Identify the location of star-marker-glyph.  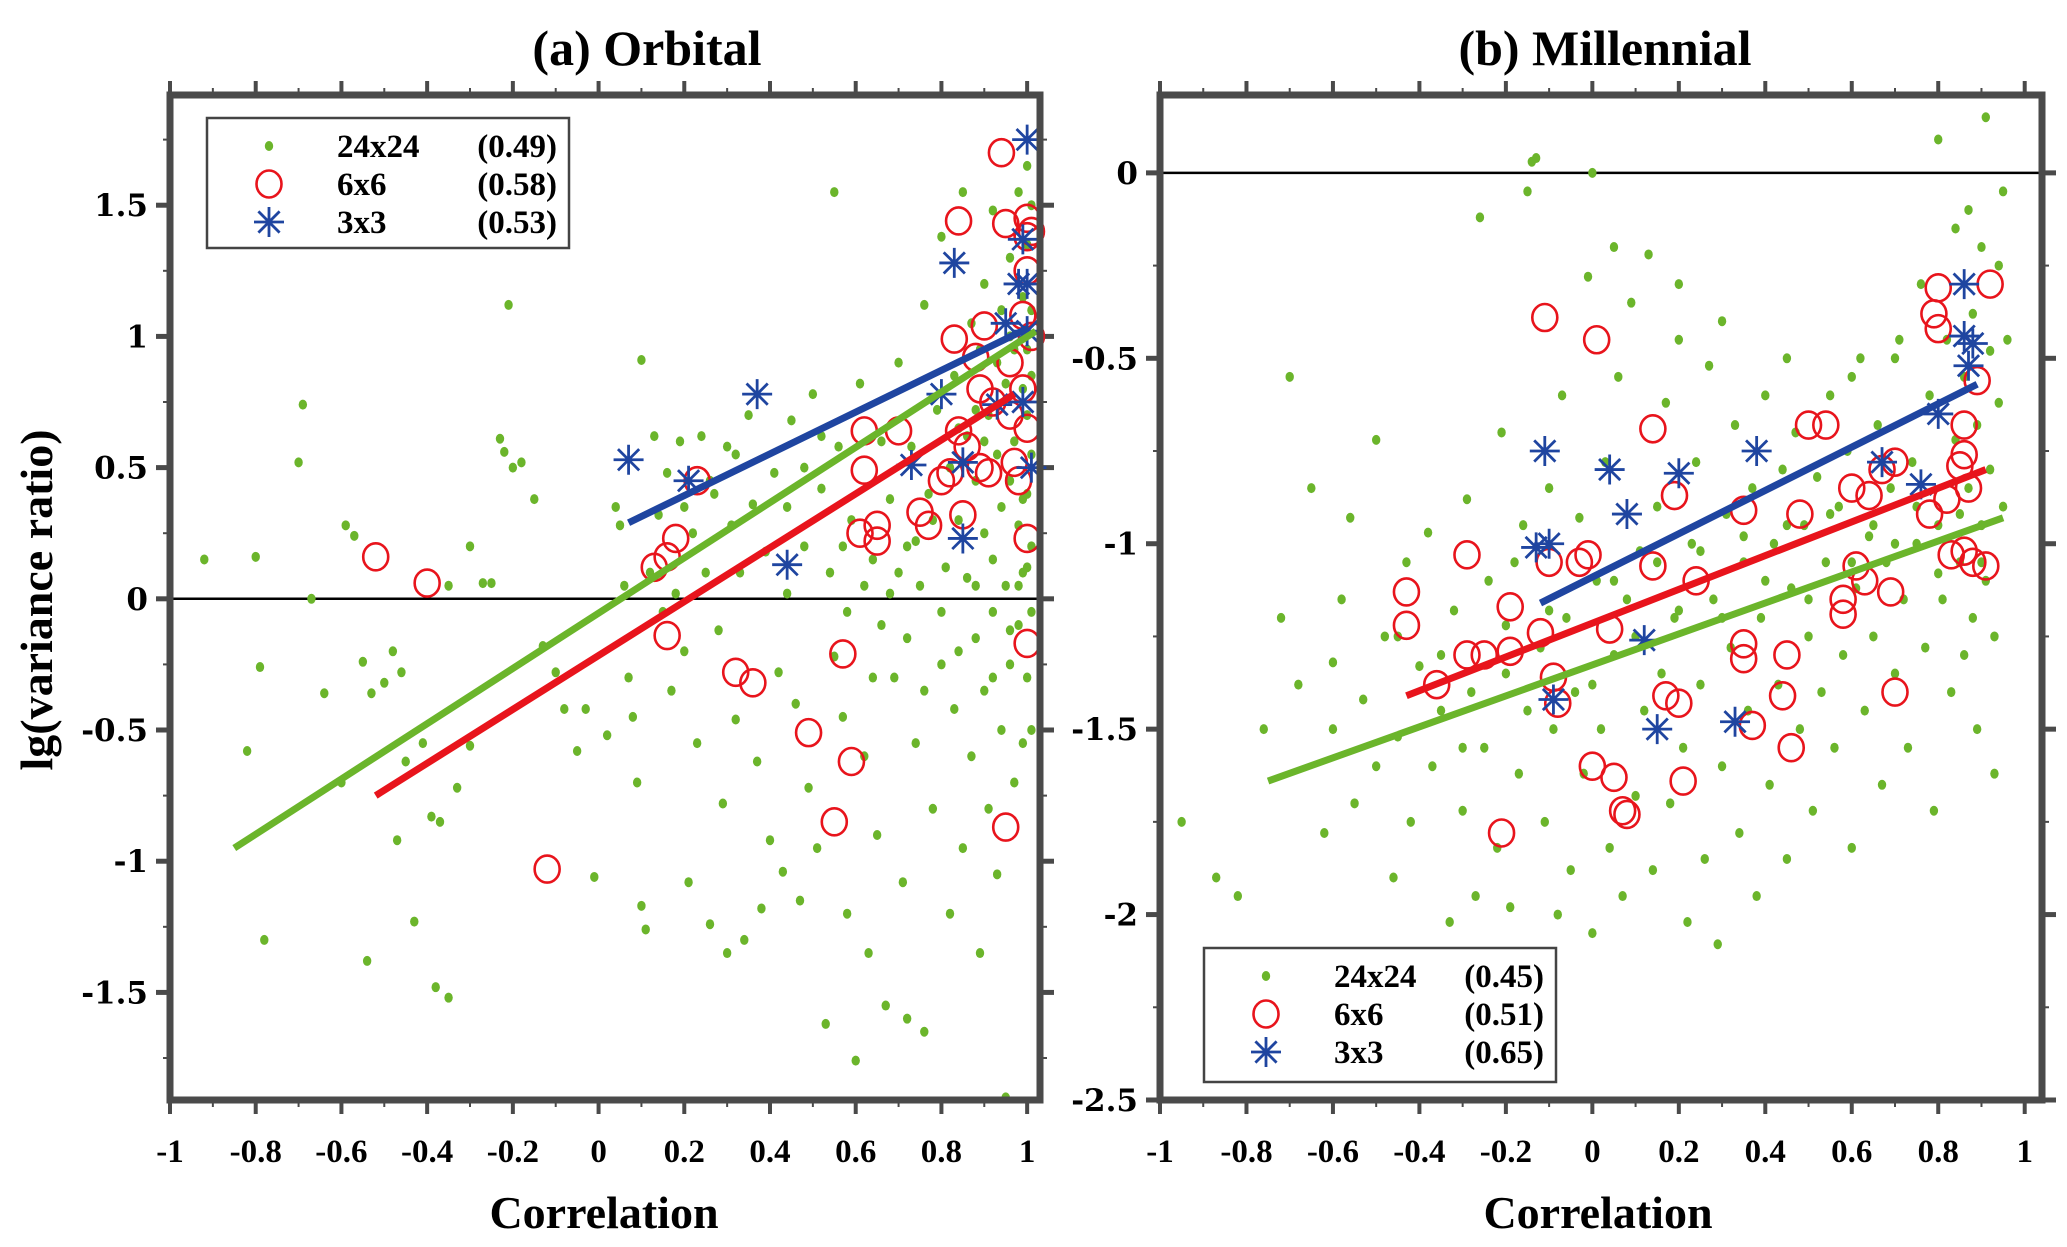
(1266, 1052).